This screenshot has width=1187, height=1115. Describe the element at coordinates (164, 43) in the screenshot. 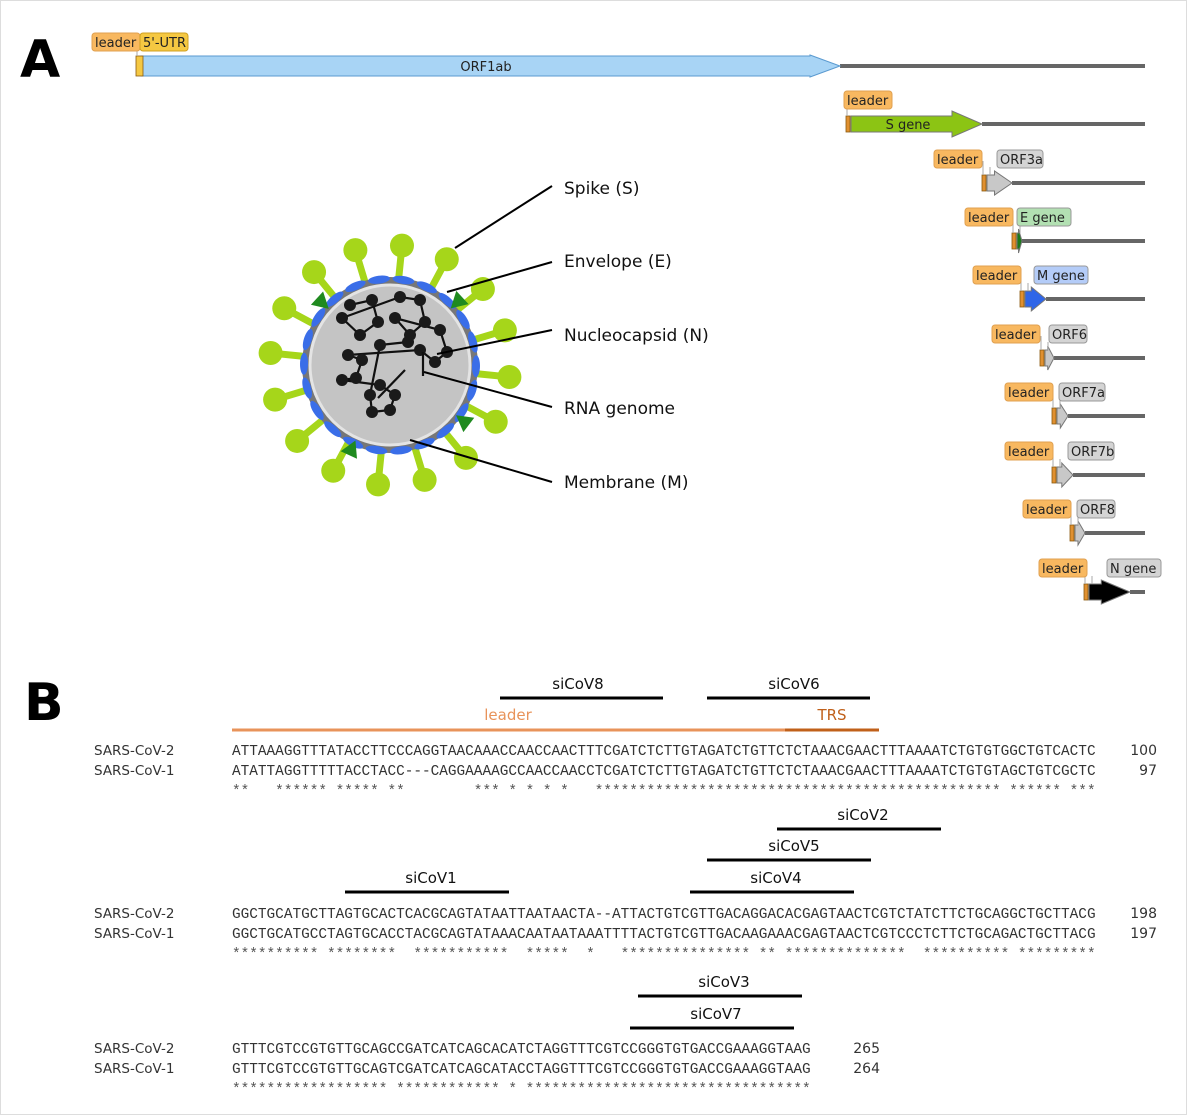

I see `utr-tag-text: 5'-UTR` at that location.